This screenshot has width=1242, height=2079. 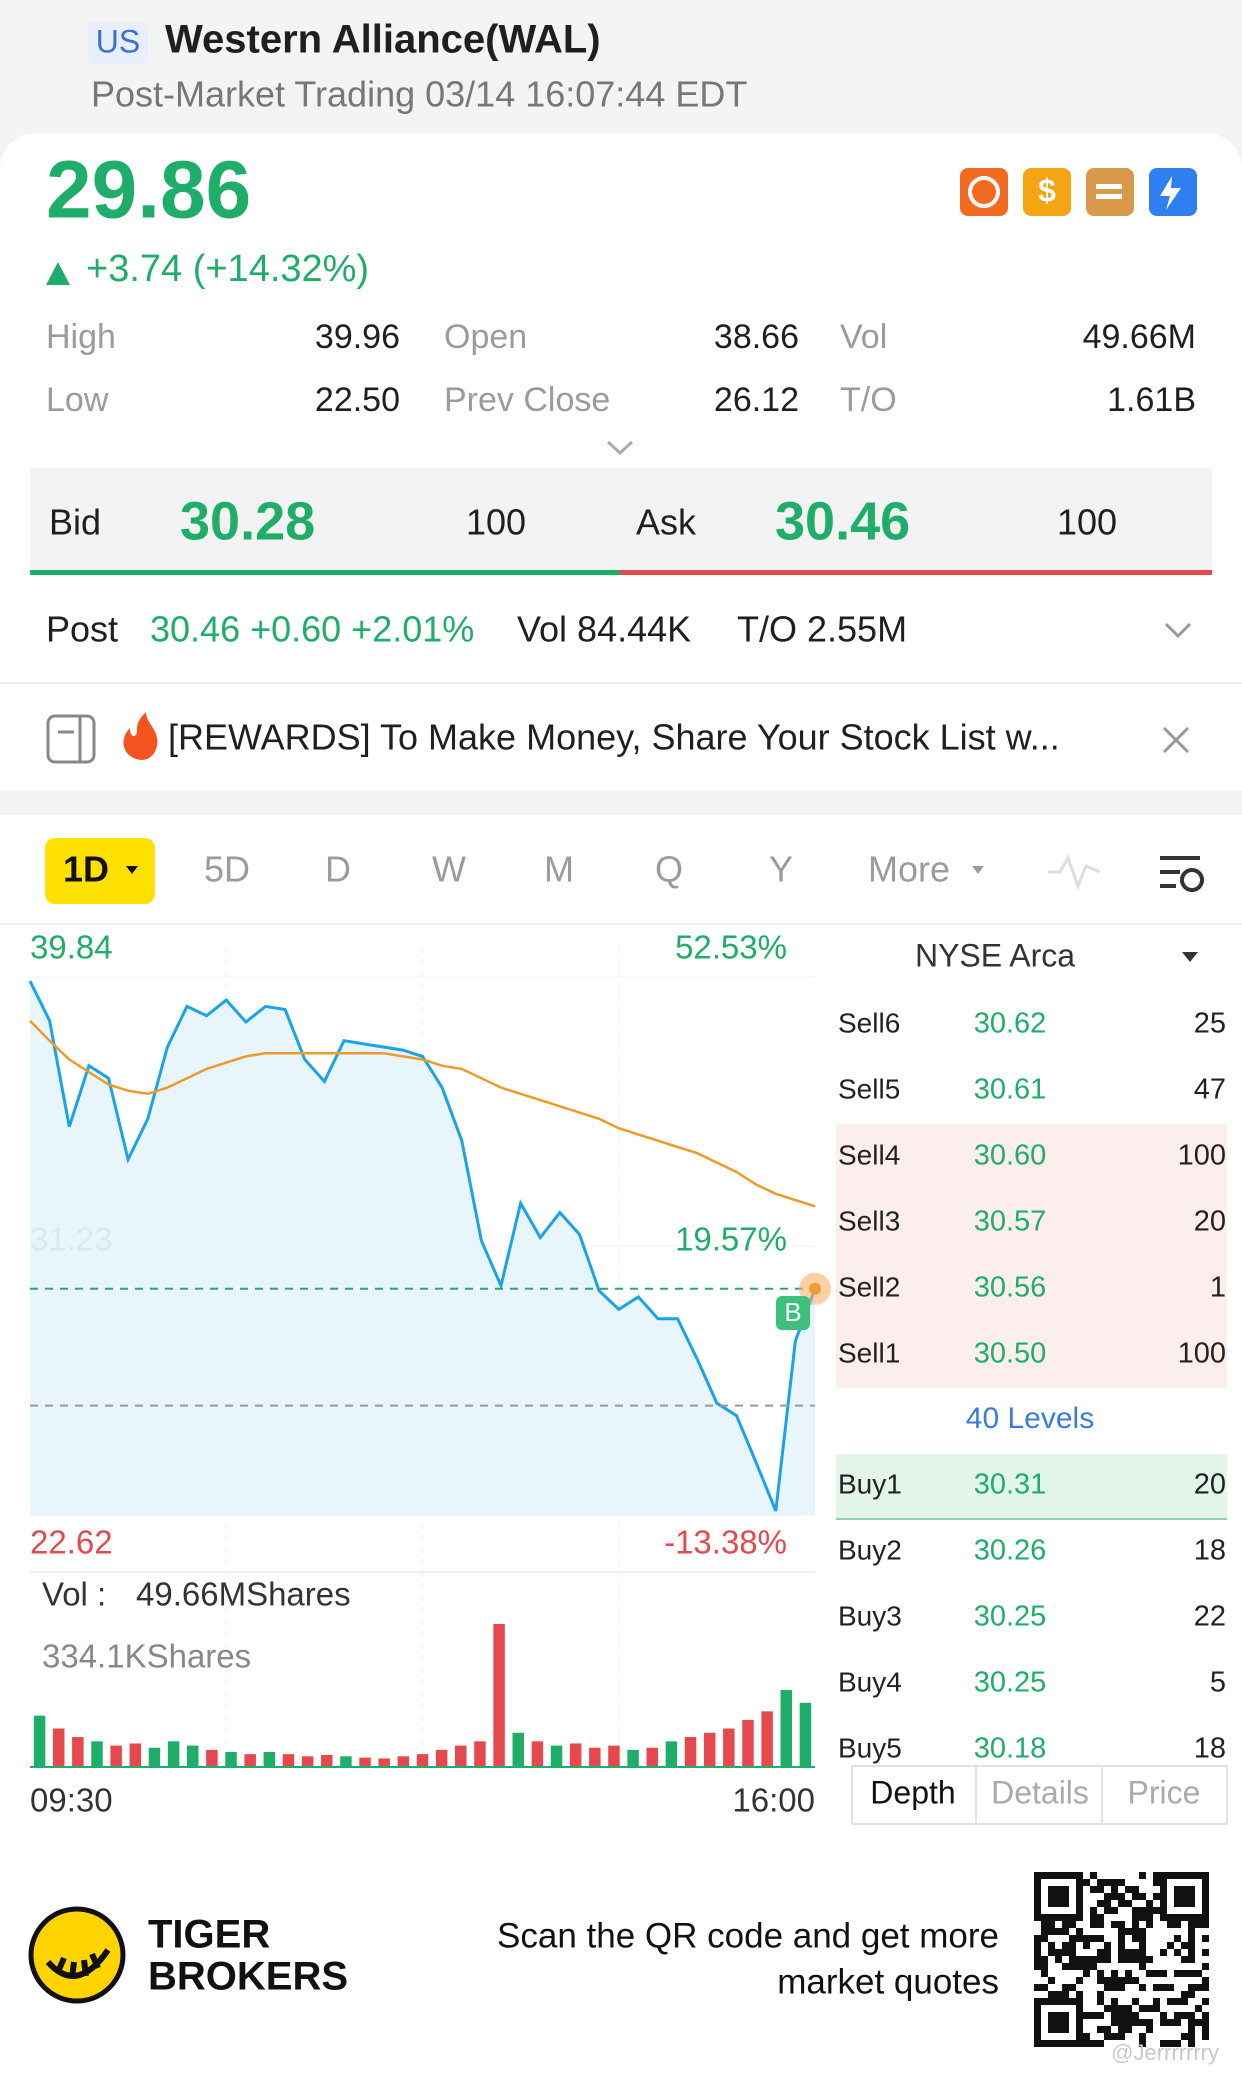 I want to click on period-tab: 5D, so click(x=227, y=869).